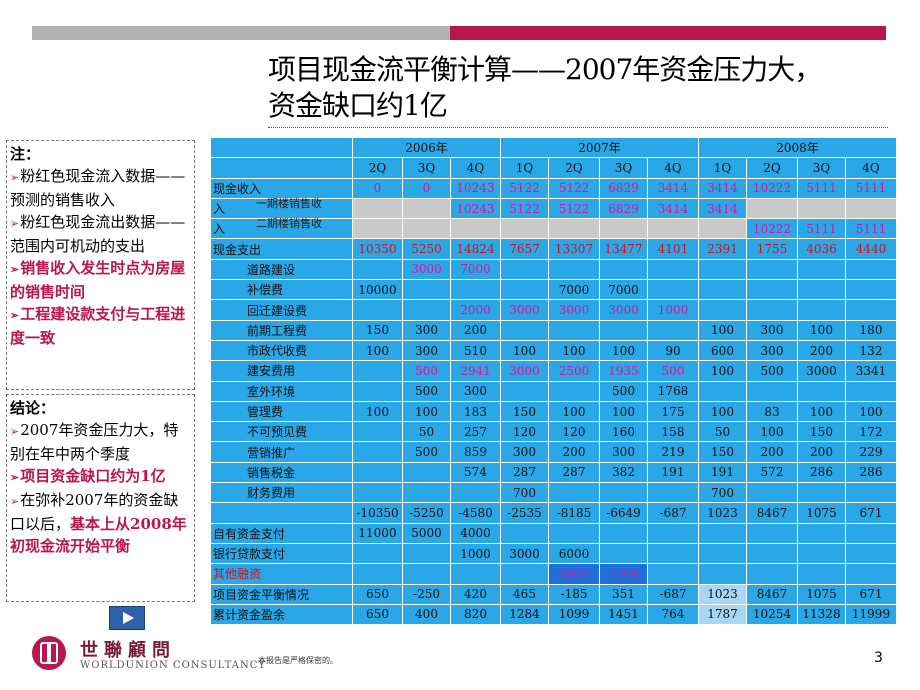 This screenshot has height=690, width=920. Describe the element at coordinates (426, 432) in the screenshot. I see `table-cell: 50` at that location.